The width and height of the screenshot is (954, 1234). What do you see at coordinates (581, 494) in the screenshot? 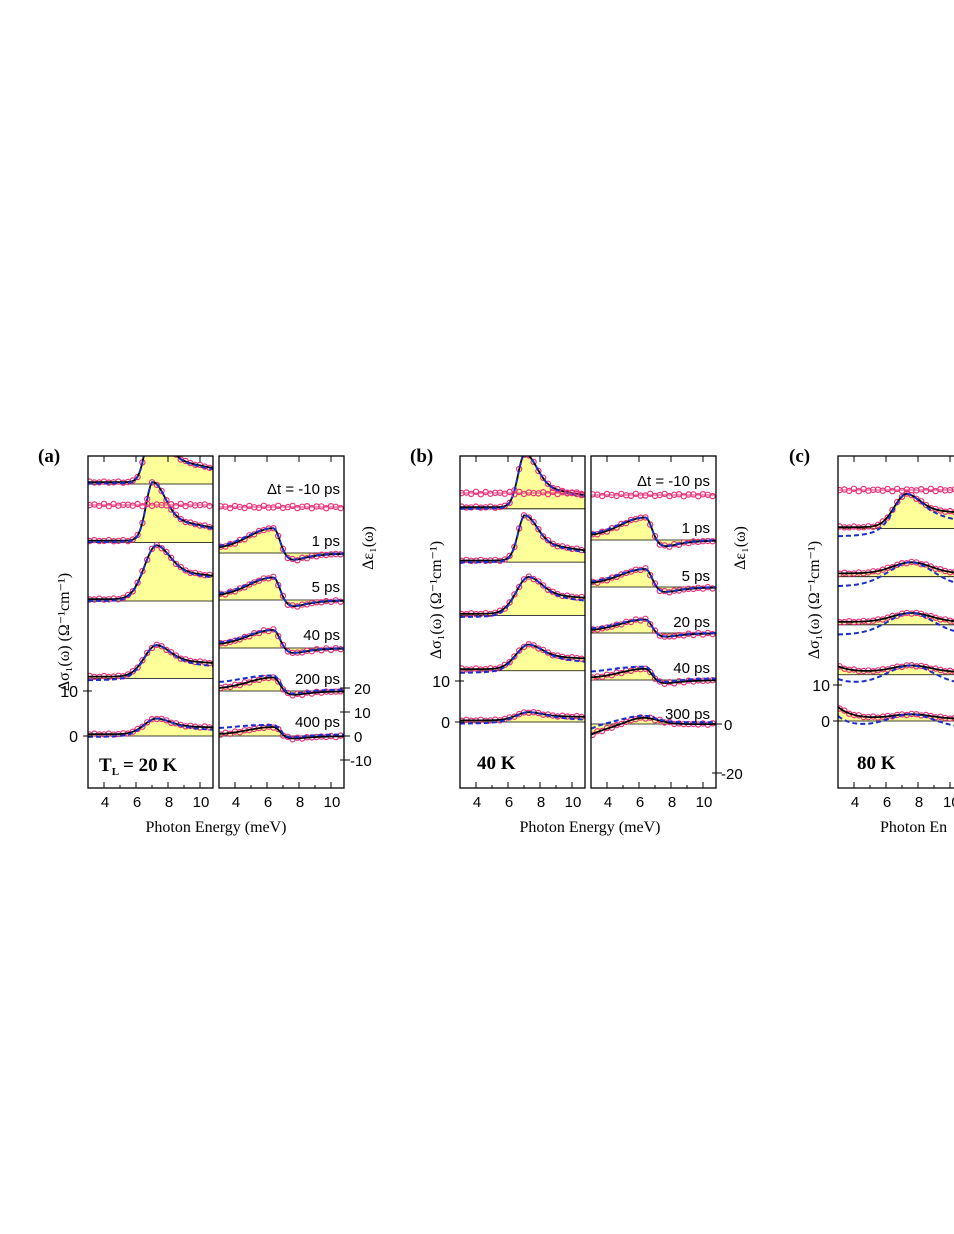
I see `sigma-b-point-top` at bounding box center [581, 494].